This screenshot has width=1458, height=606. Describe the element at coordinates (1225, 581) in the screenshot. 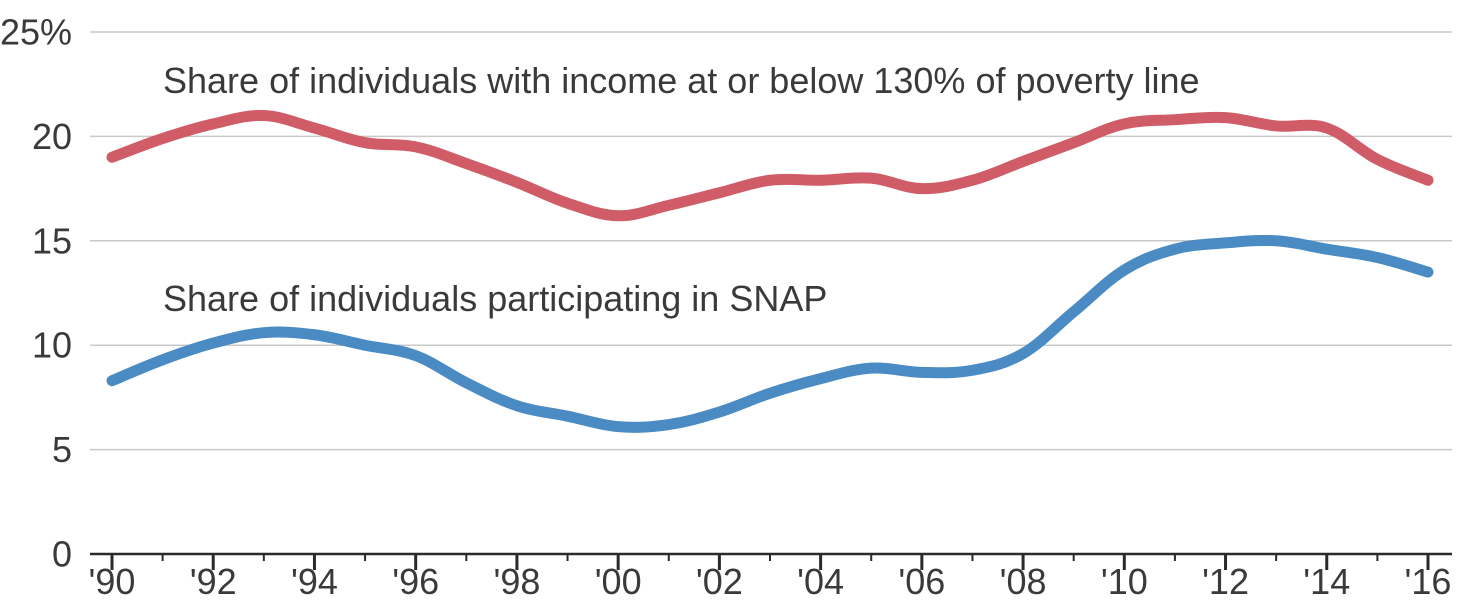

I see `x-tick-label: '12` at that location.